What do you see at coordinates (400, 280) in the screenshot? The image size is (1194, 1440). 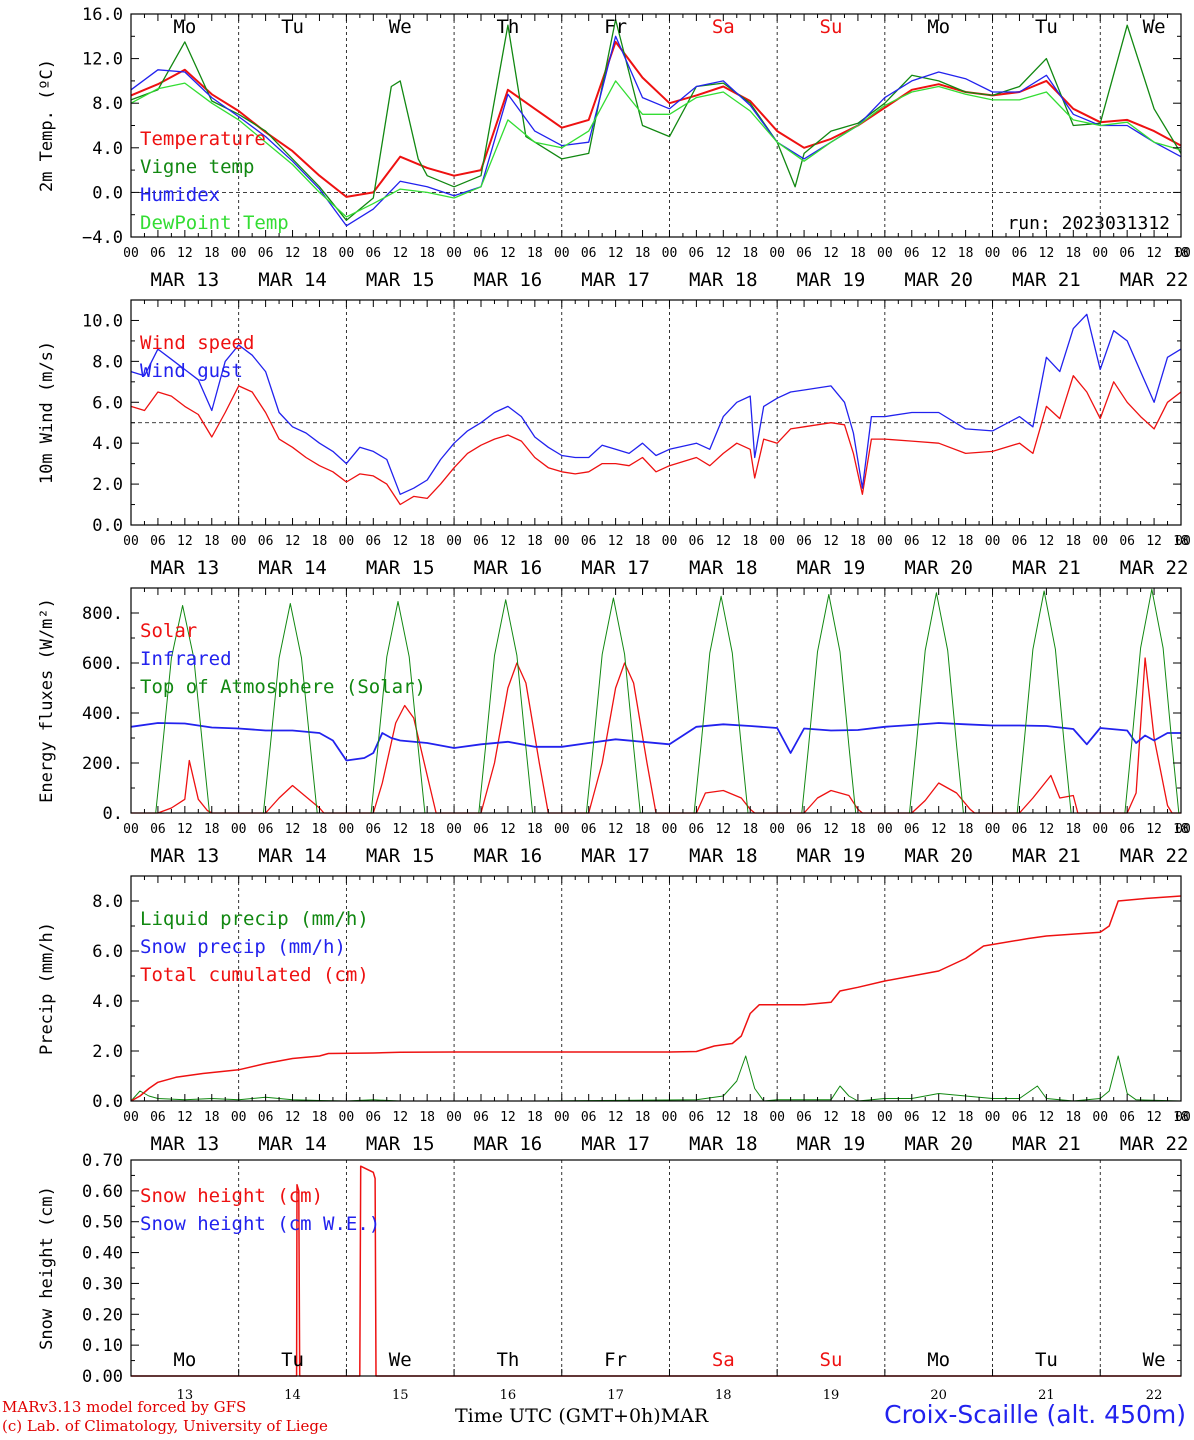 I see `date-label: MAR 15` at bounding box center [400, 280].